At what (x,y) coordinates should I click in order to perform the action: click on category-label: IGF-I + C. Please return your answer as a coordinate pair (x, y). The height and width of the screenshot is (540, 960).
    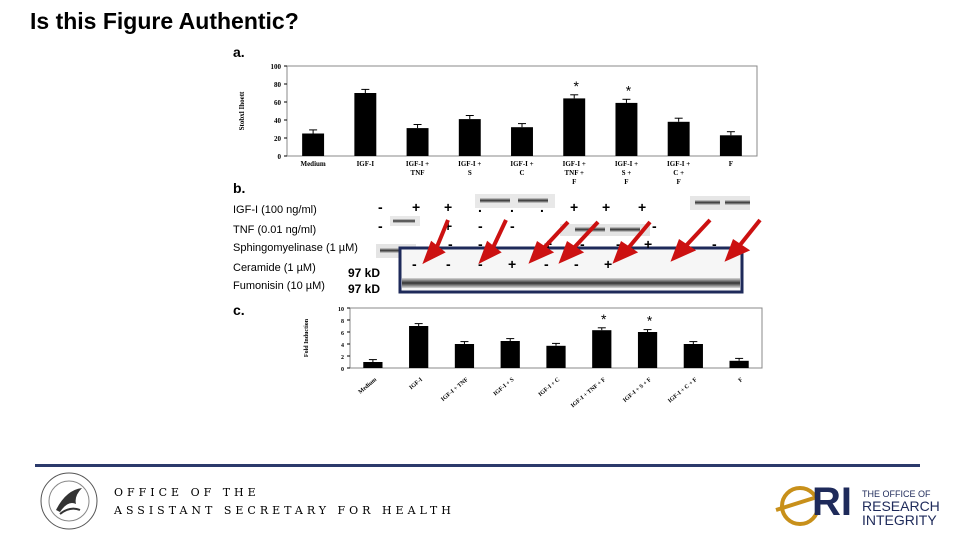
    Looking at the image, I should click on (550, 387).